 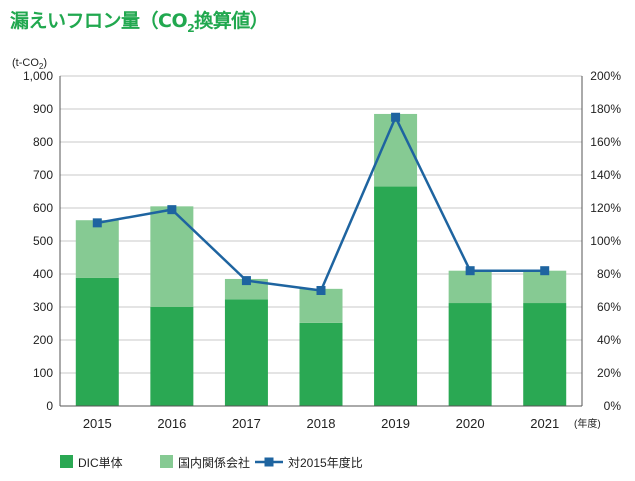 What do you see at coordinates (49, 406) in the screenshot?
I see `y-tick-label: 0` at bounding box center [49, 406].